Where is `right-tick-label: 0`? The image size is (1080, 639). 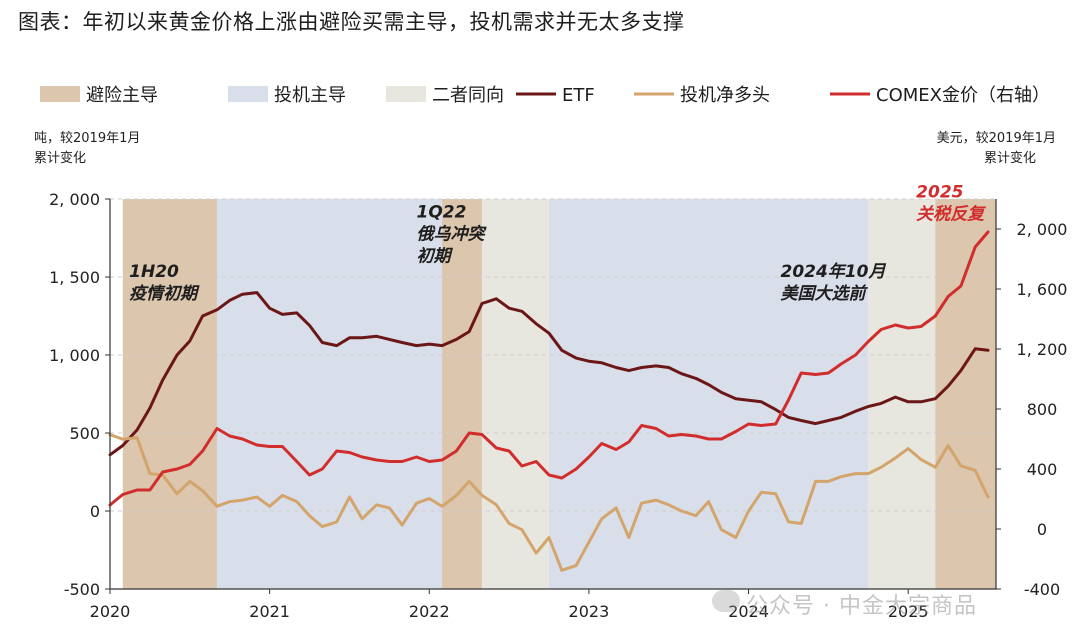
right-tick-label: 0 is located at coordinates (1042, 529).